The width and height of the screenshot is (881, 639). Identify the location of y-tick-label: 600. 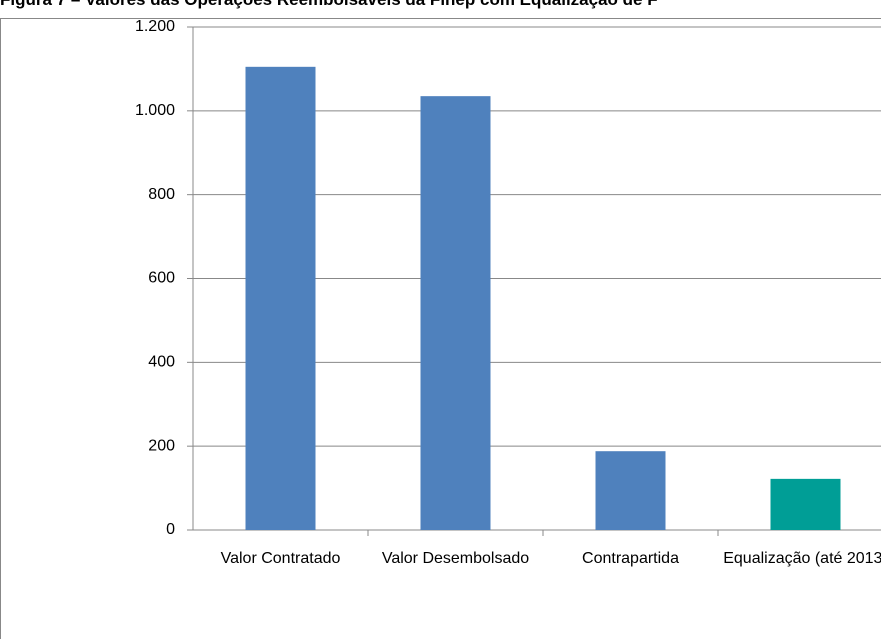
(161, 278).